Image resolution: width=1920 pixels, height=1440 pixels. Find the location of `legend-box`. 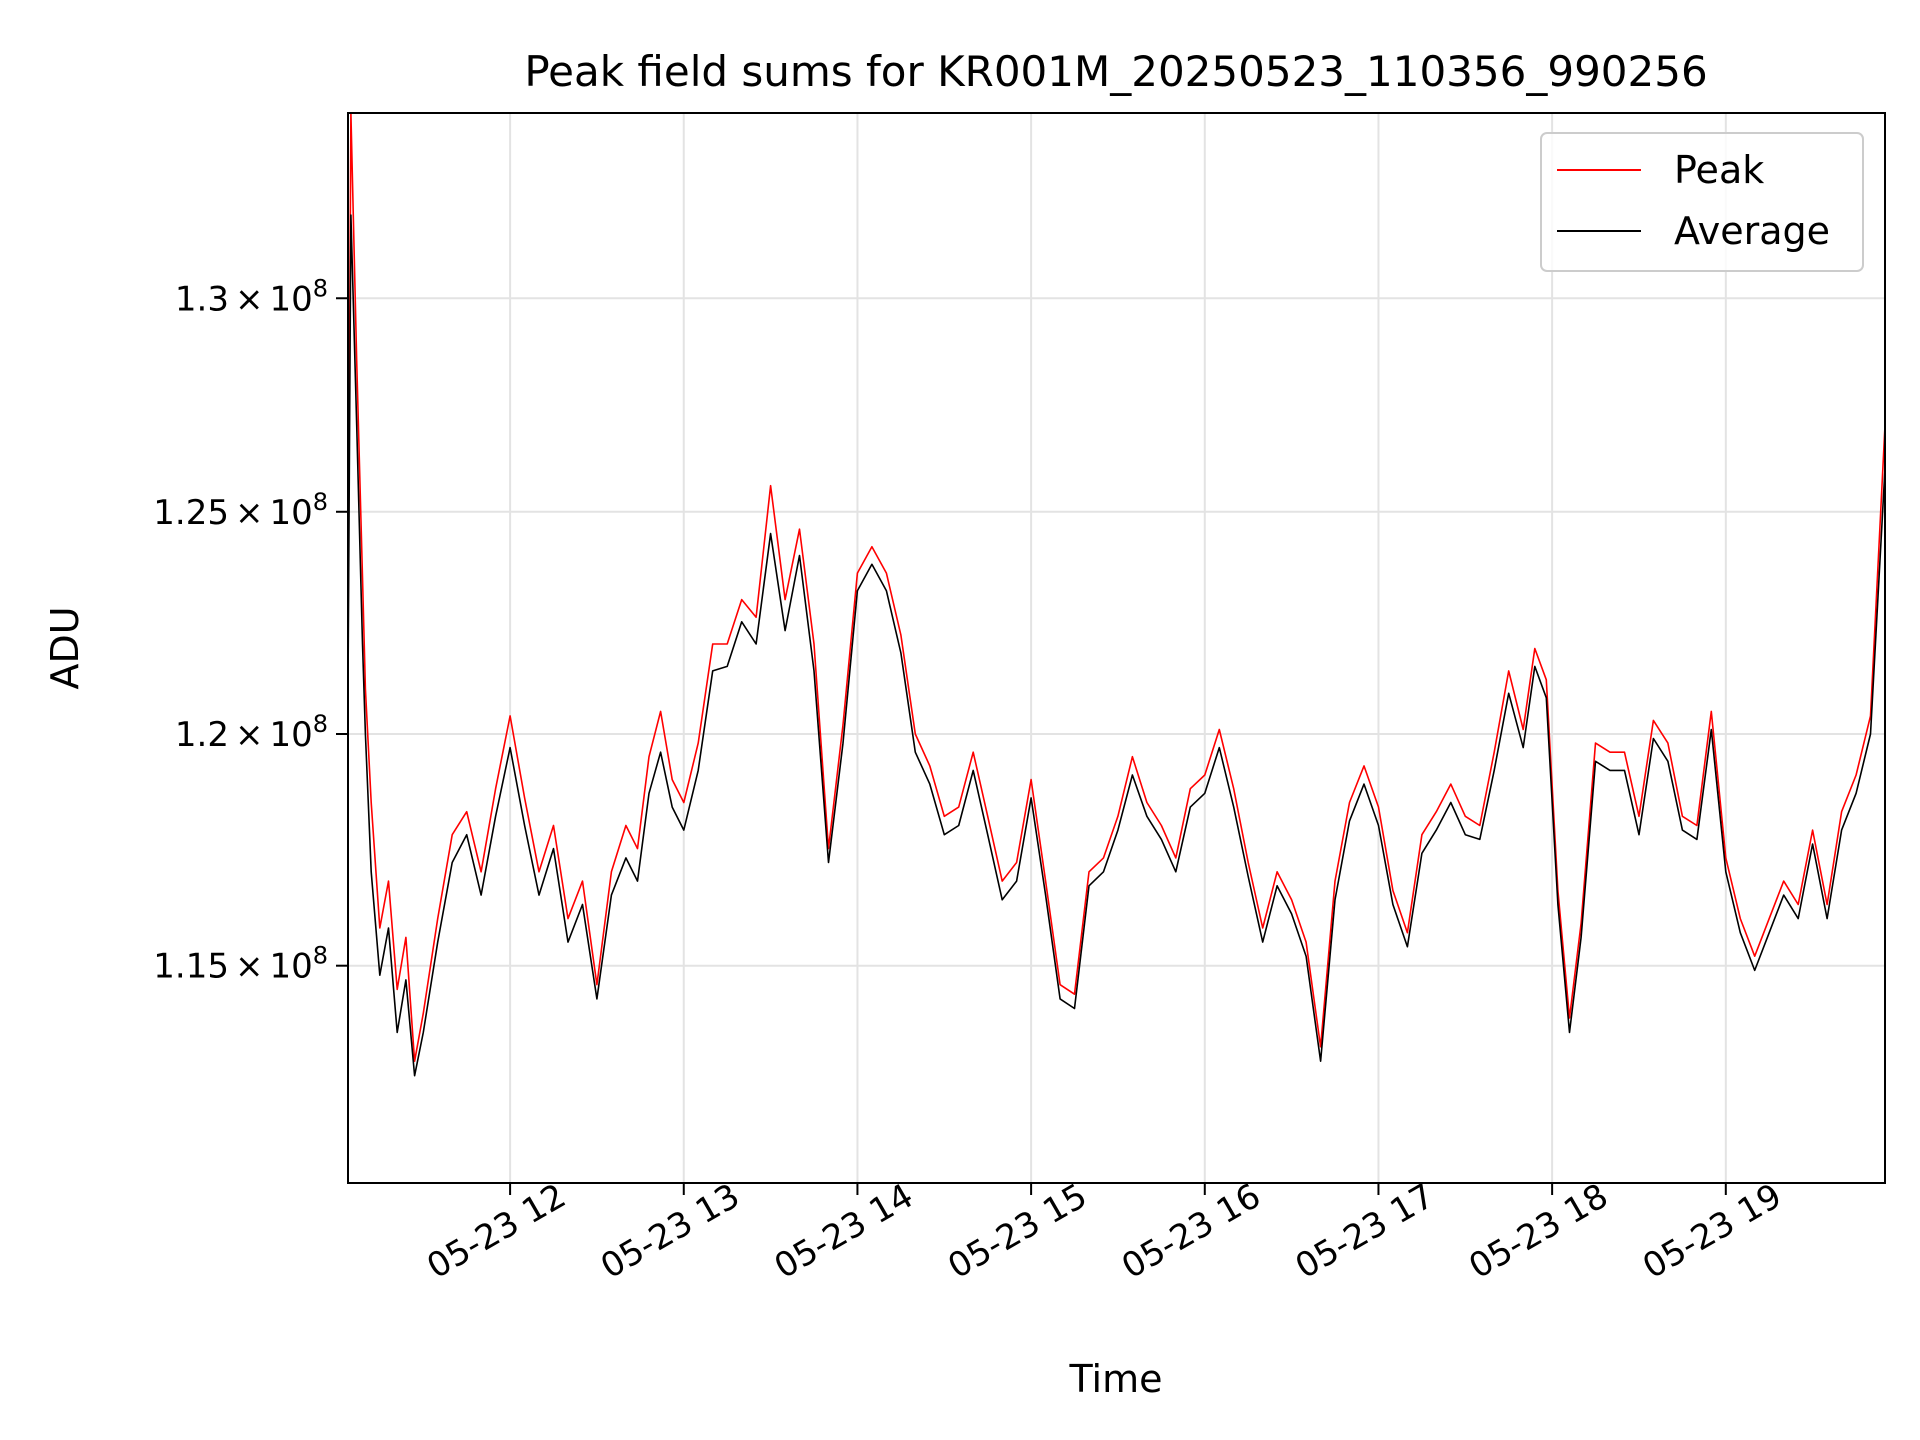

legend-box is located at coordinates (1702, 202).